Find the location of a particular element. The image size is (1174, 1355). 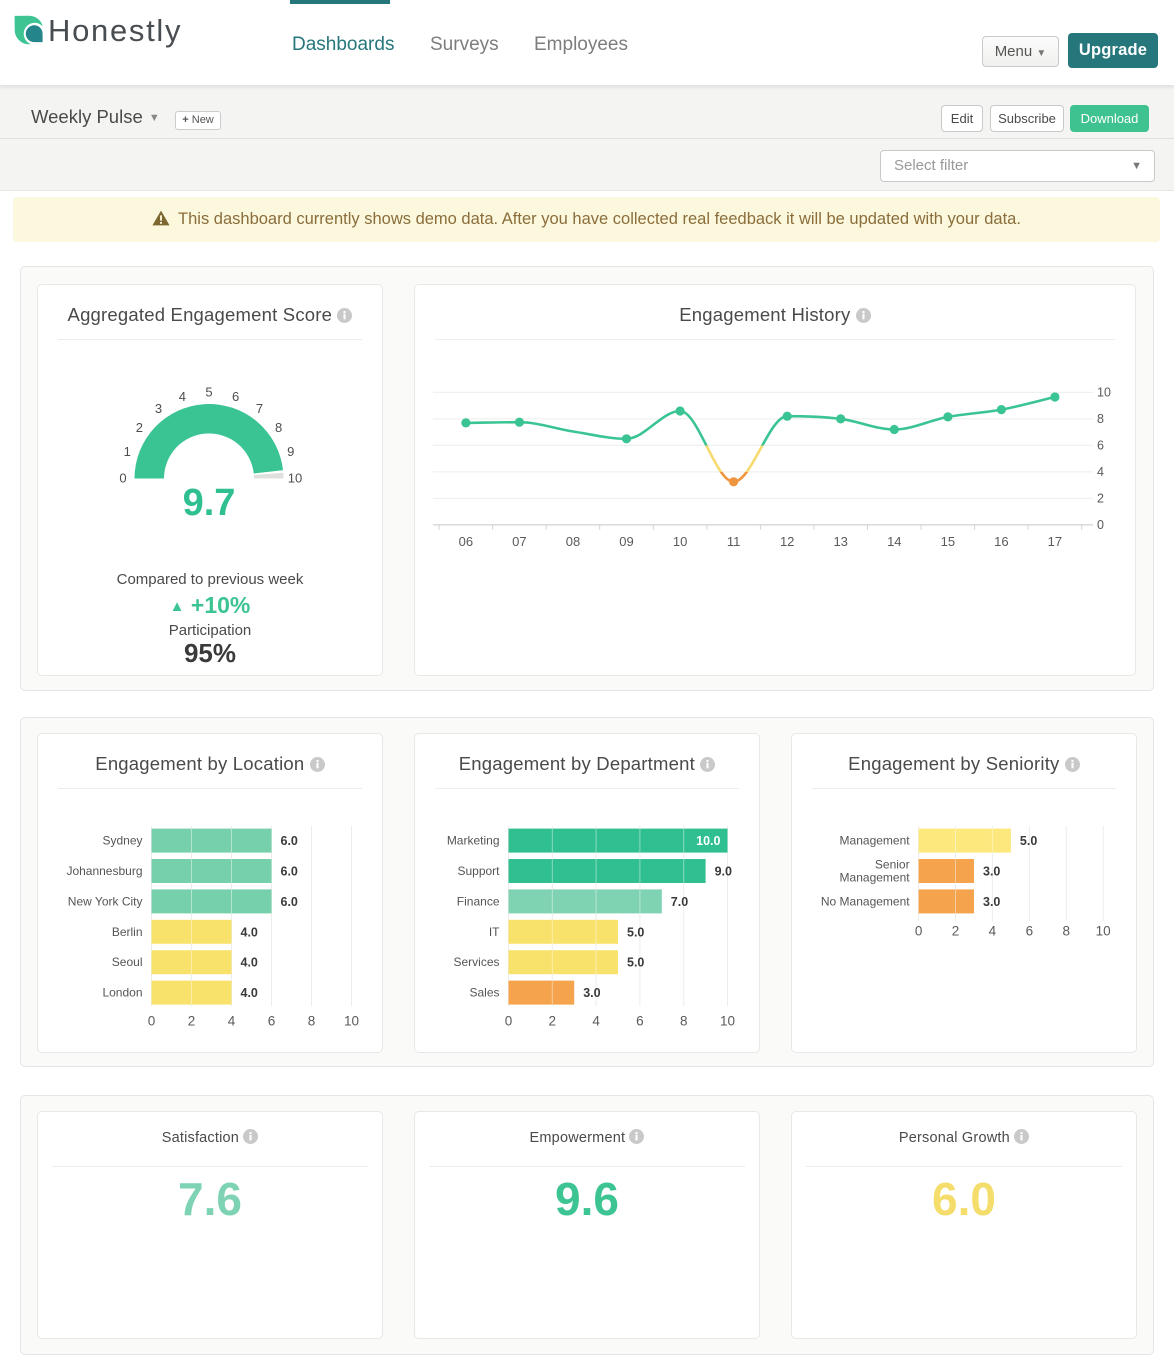

svg-text: 11 is located at coordinates (734, 541).